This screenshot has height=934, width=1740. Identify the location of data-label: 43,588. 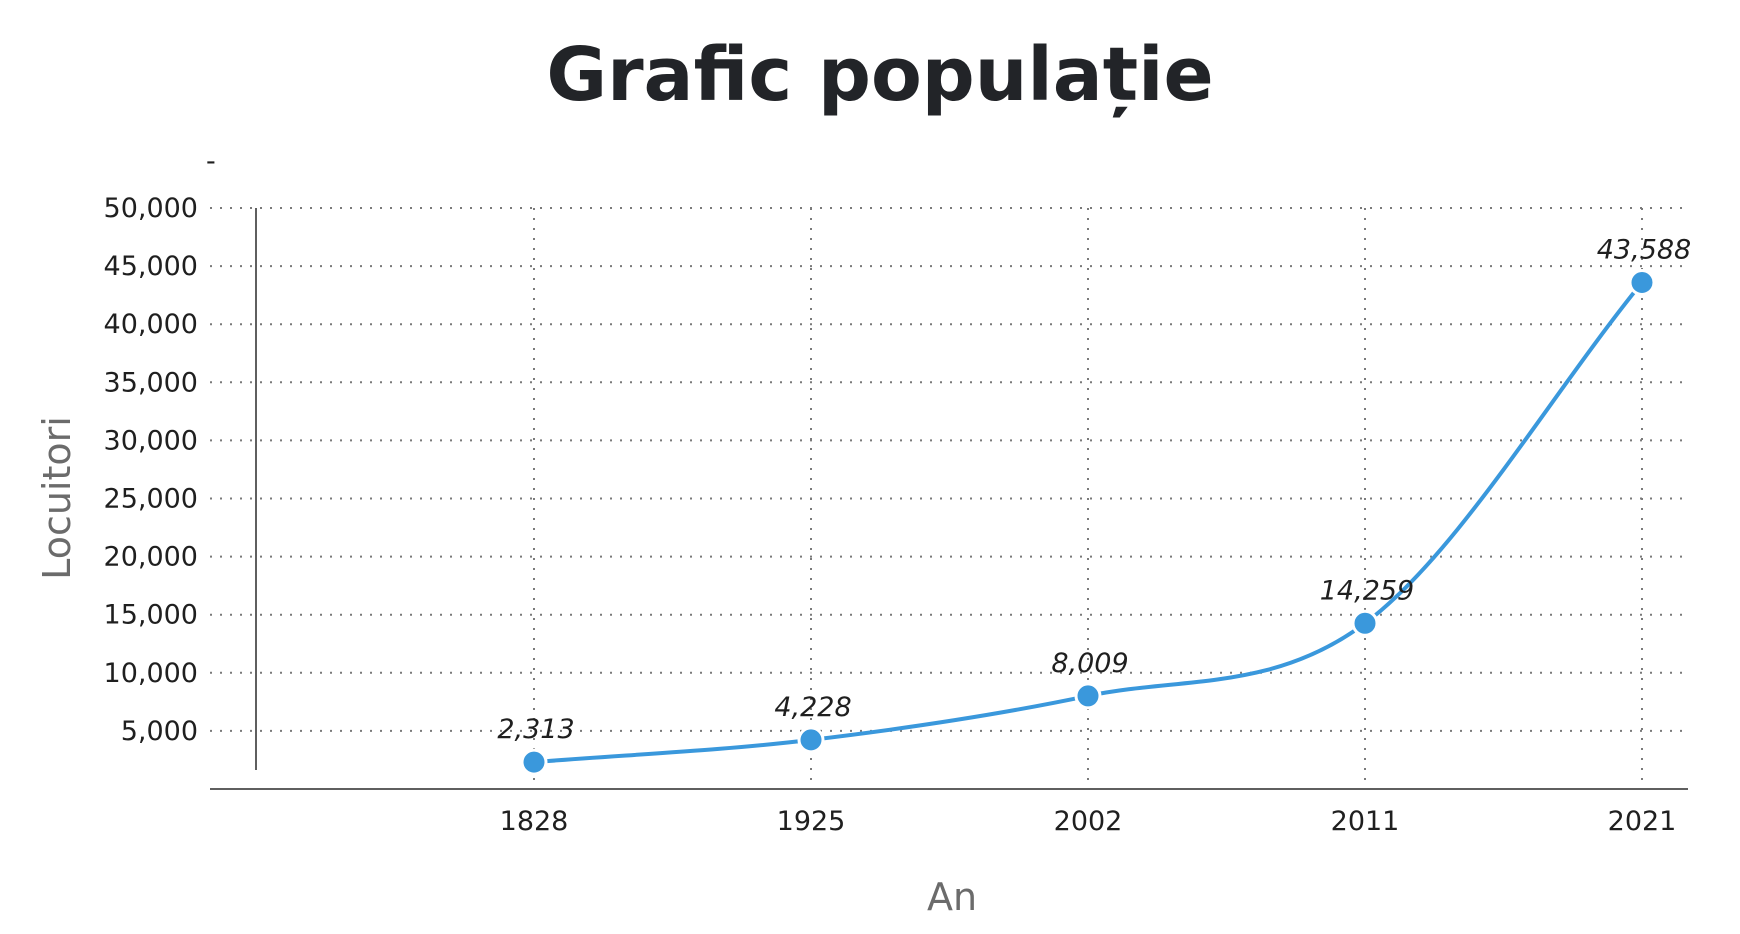
(1644, 250).